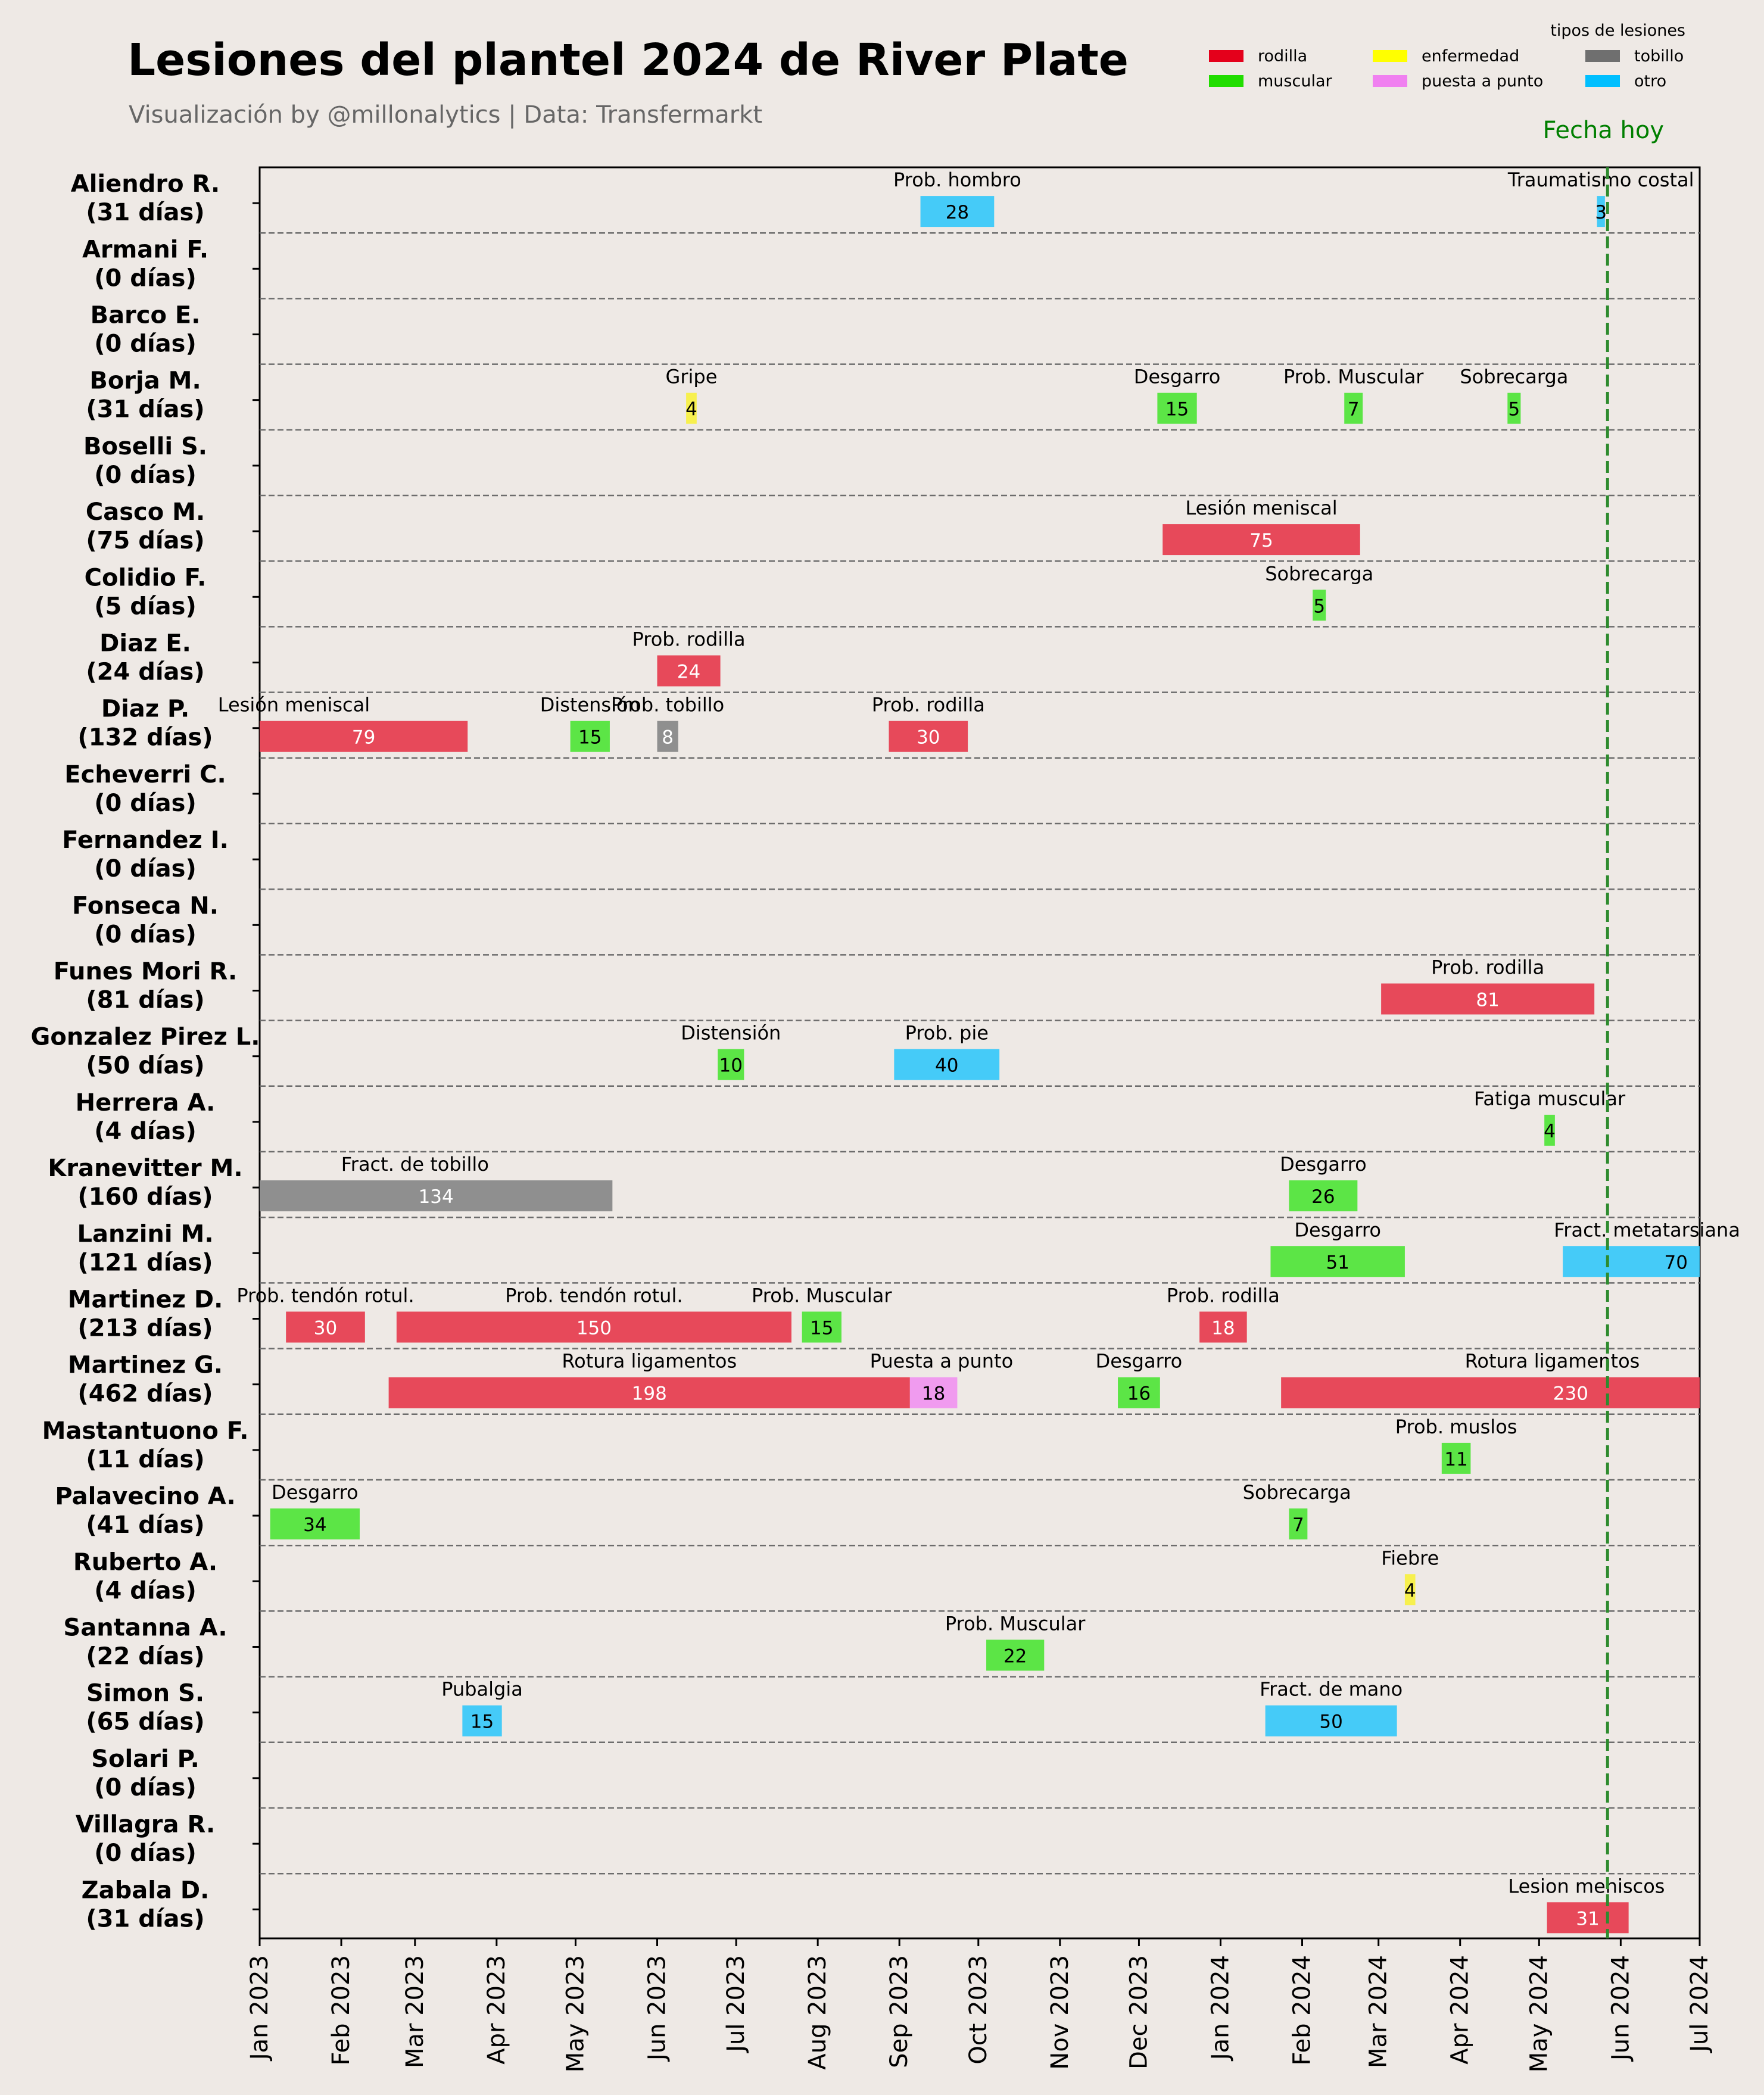  What do you see at coordinates (1647, 1229) in the screenshot?
I see `injury-name-label: Fract. metatarsiana` at bounding box center [1647, 1229].